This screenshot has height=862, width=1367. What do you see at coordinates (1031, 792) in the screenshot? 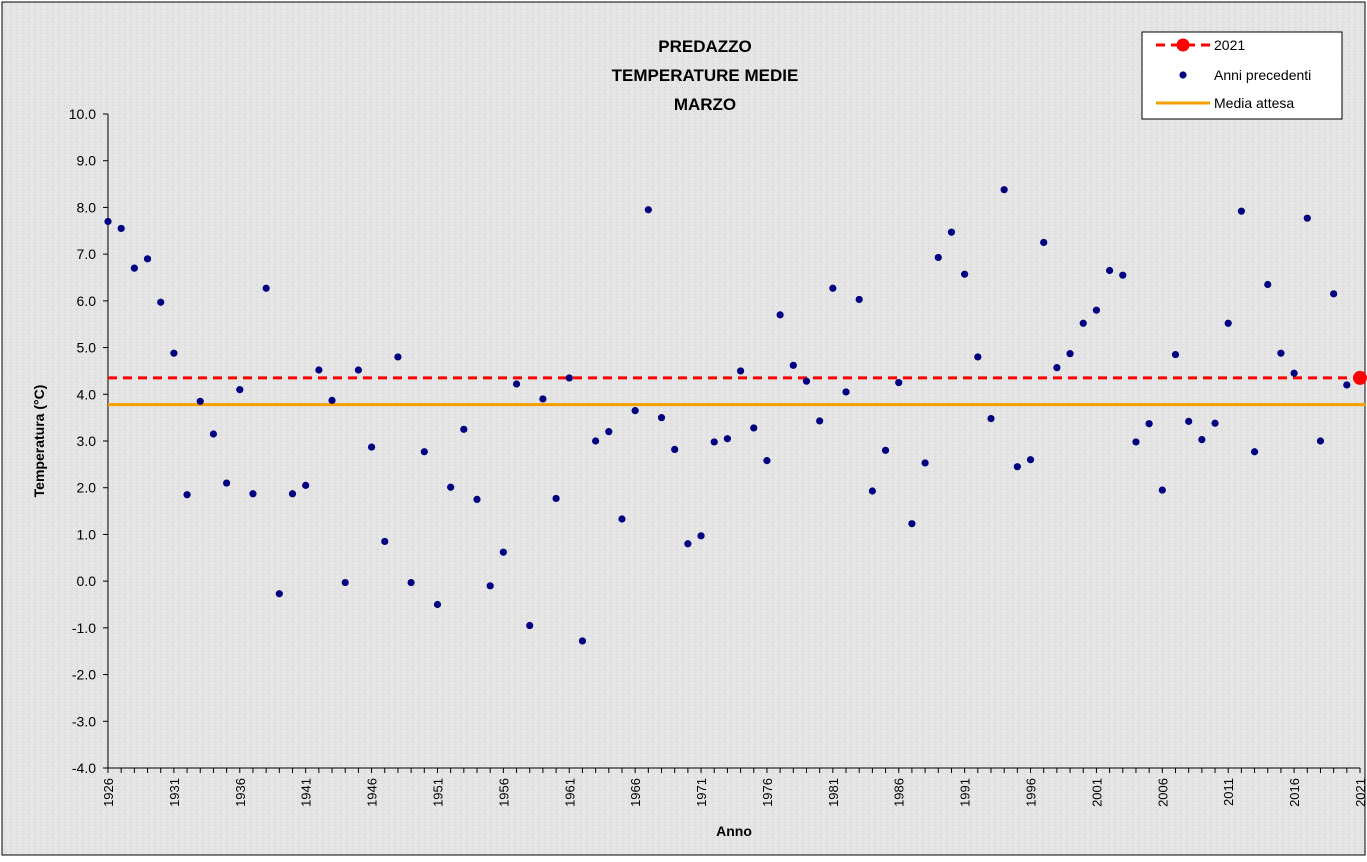
I see `x-tick-label: 1996` at bounding box center [1031, 792].